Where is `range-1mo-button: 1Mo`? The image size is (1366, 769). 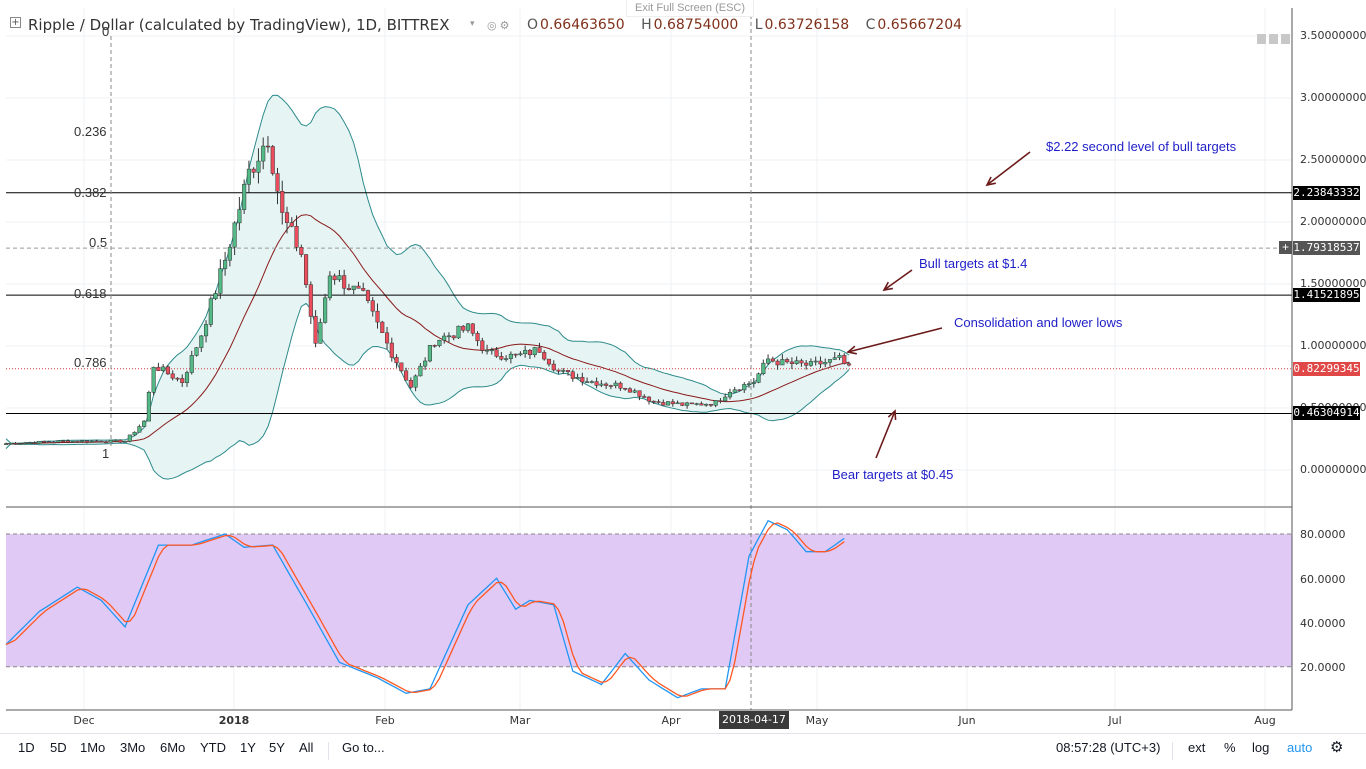
range-1mo-button: 1Mo is located at coordinates (93, 747).